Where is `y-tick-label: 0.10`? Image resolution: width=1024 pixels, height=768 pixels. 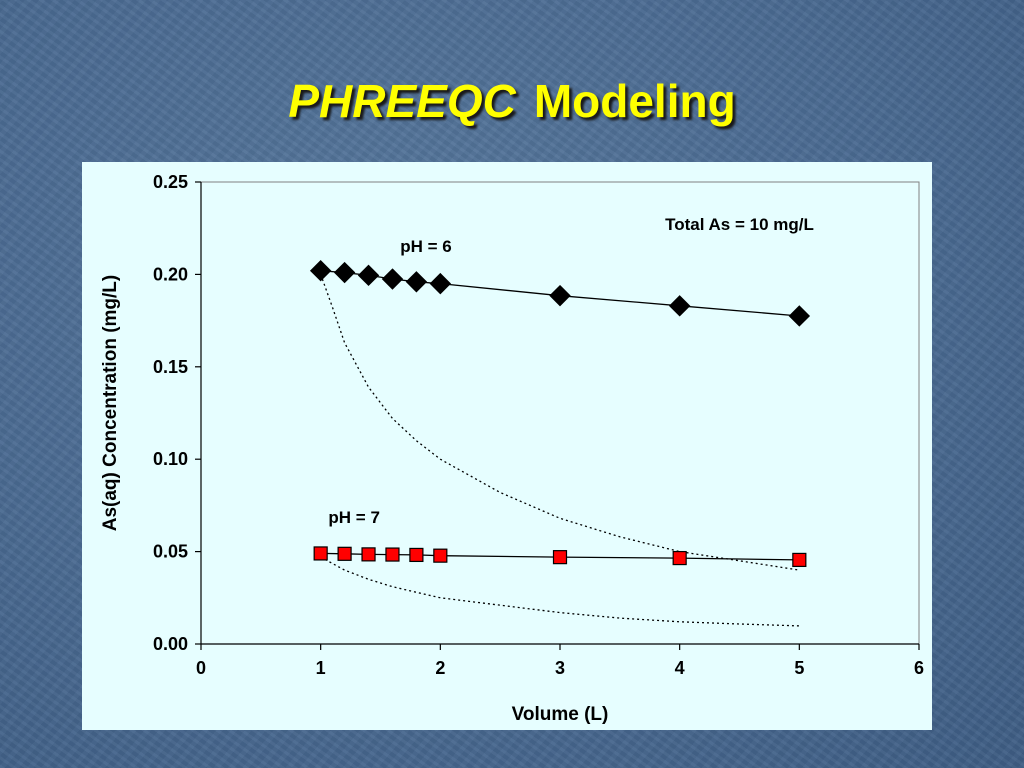 y-tick-label: 0.10 is located at coordinates (170, 459).